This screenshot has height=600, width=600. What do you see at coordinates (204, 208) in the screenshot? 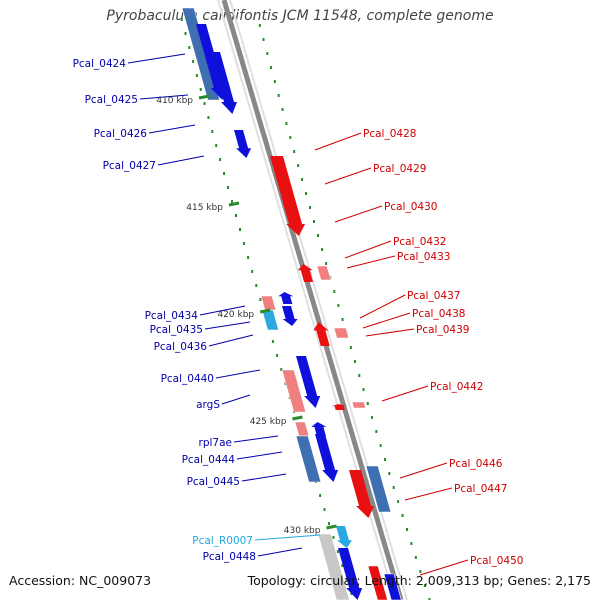
I see `kbp-tick-label: 415 kbp` at bounding box center [204, 208].